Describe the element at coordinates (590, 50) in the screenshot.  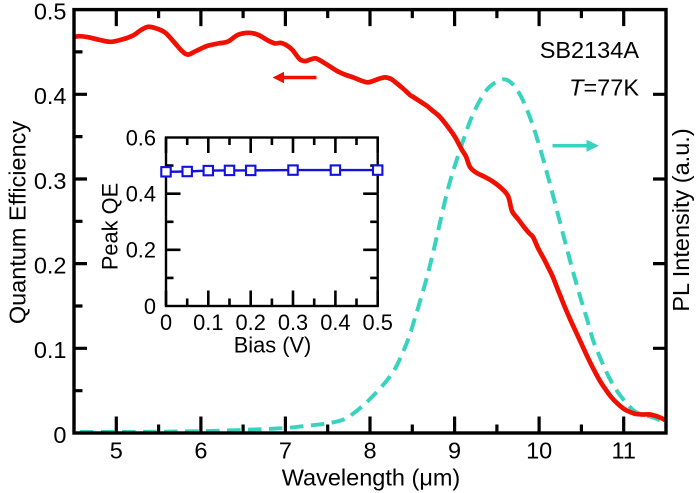
I see `svg-text: SB2134A` at that location.